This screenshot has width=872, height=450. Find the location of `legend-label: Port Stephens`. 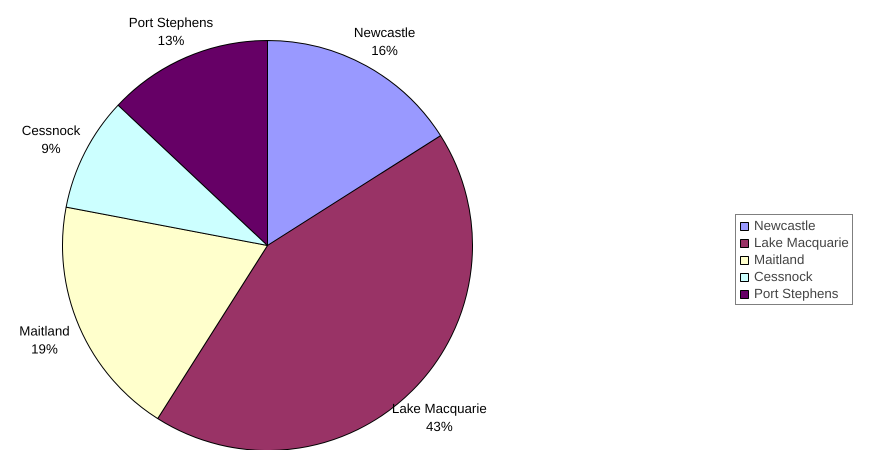

legend-label: Port Stephens is located at coordinates (796, 293).